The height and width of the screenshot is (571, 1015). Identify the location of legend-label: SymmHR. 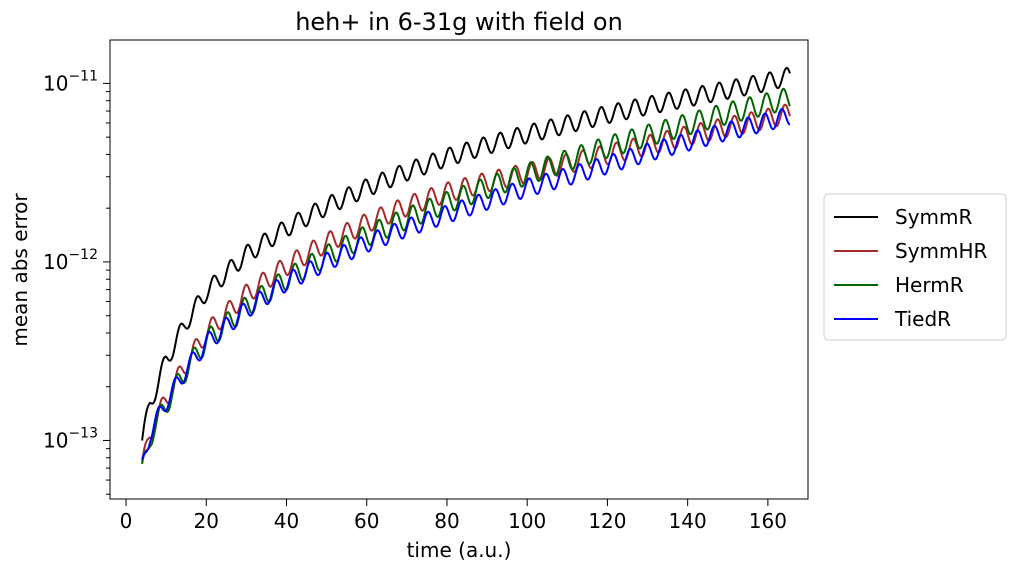
(941, 251).